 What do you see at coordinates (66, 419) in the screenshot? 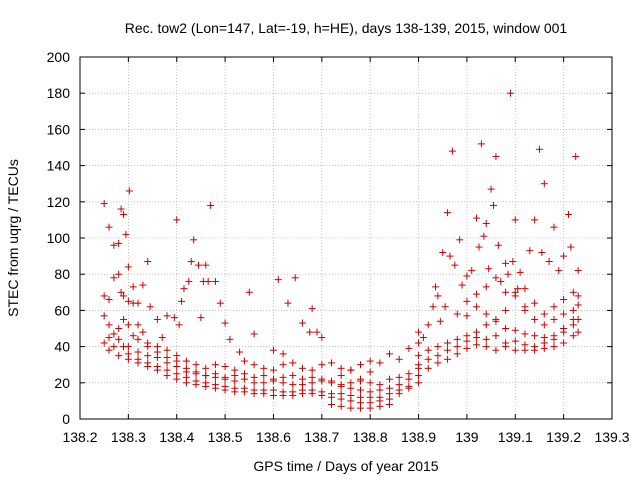
I see `y-tick-label: 0` at bounding box center [66, 419].